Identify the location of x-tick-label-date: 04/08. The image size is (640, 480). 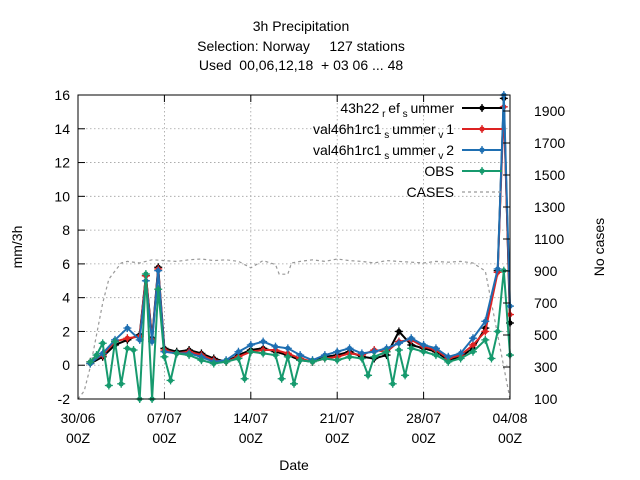
(509, 418).